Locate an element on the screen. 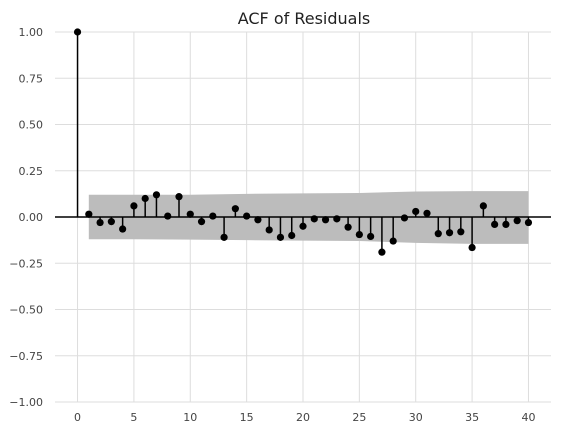  chart-title: ACF of Residuals is located at coordinates (304, 18).